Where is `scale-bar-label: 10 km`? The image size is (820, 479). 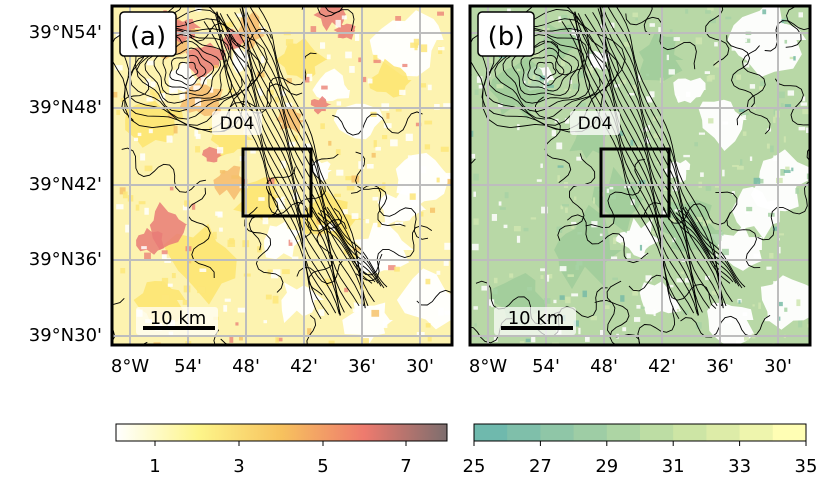
scale-bar-label: 10 km is located at coordinates (178, 318).